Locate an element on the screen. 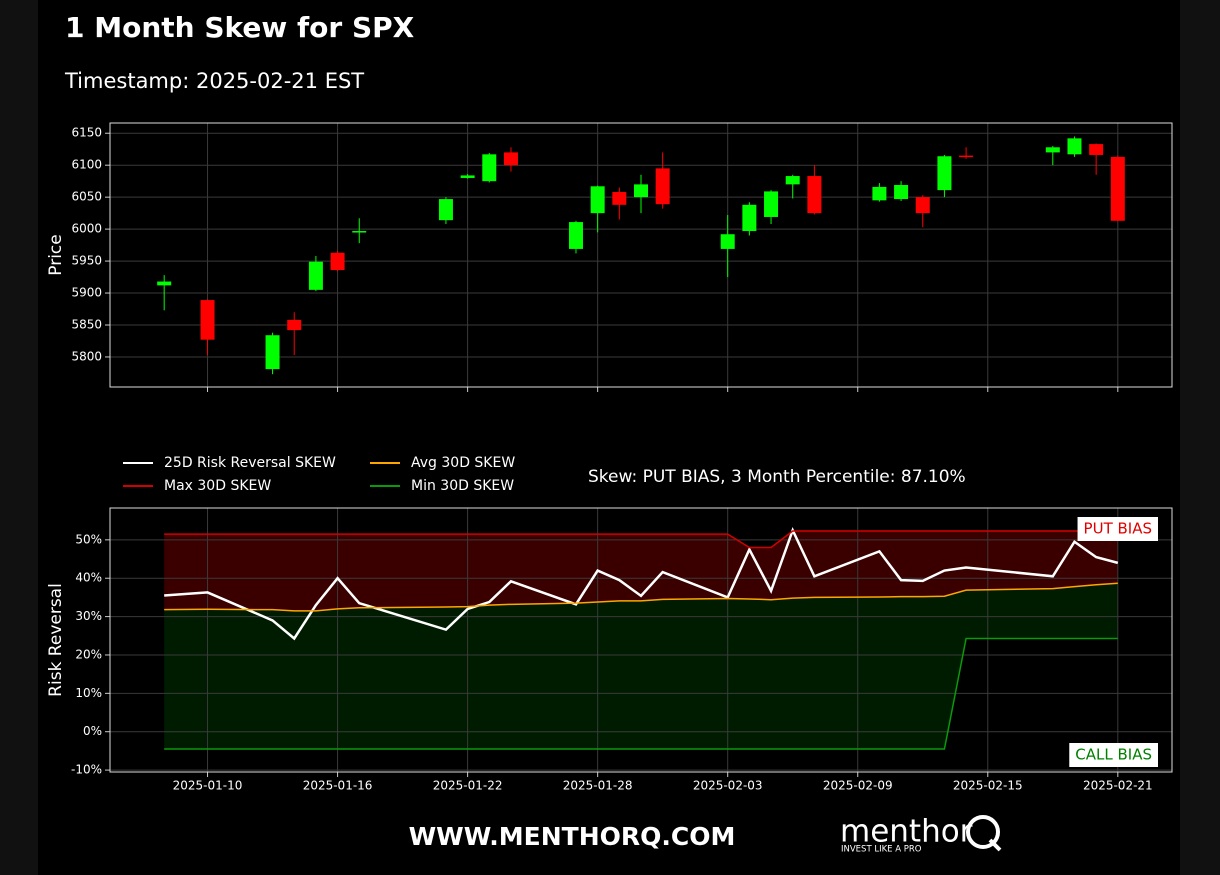  y-tick-label: 6000 is located at coordinates (86, 229).